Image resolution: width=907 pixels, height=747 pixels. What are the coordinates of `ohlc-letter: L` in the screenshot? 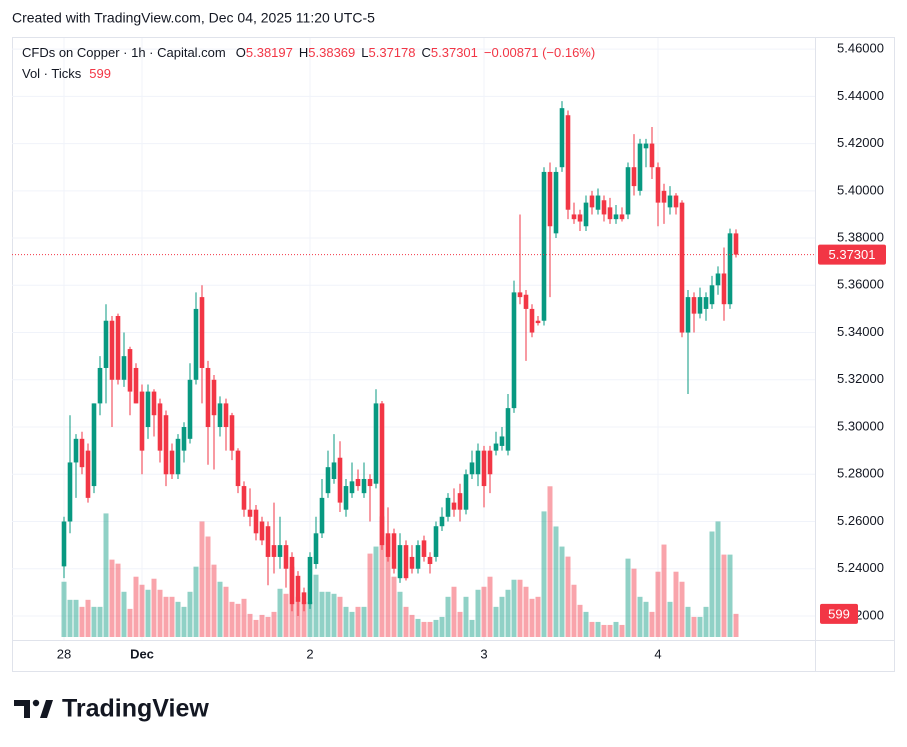 It's located at (364, 52).